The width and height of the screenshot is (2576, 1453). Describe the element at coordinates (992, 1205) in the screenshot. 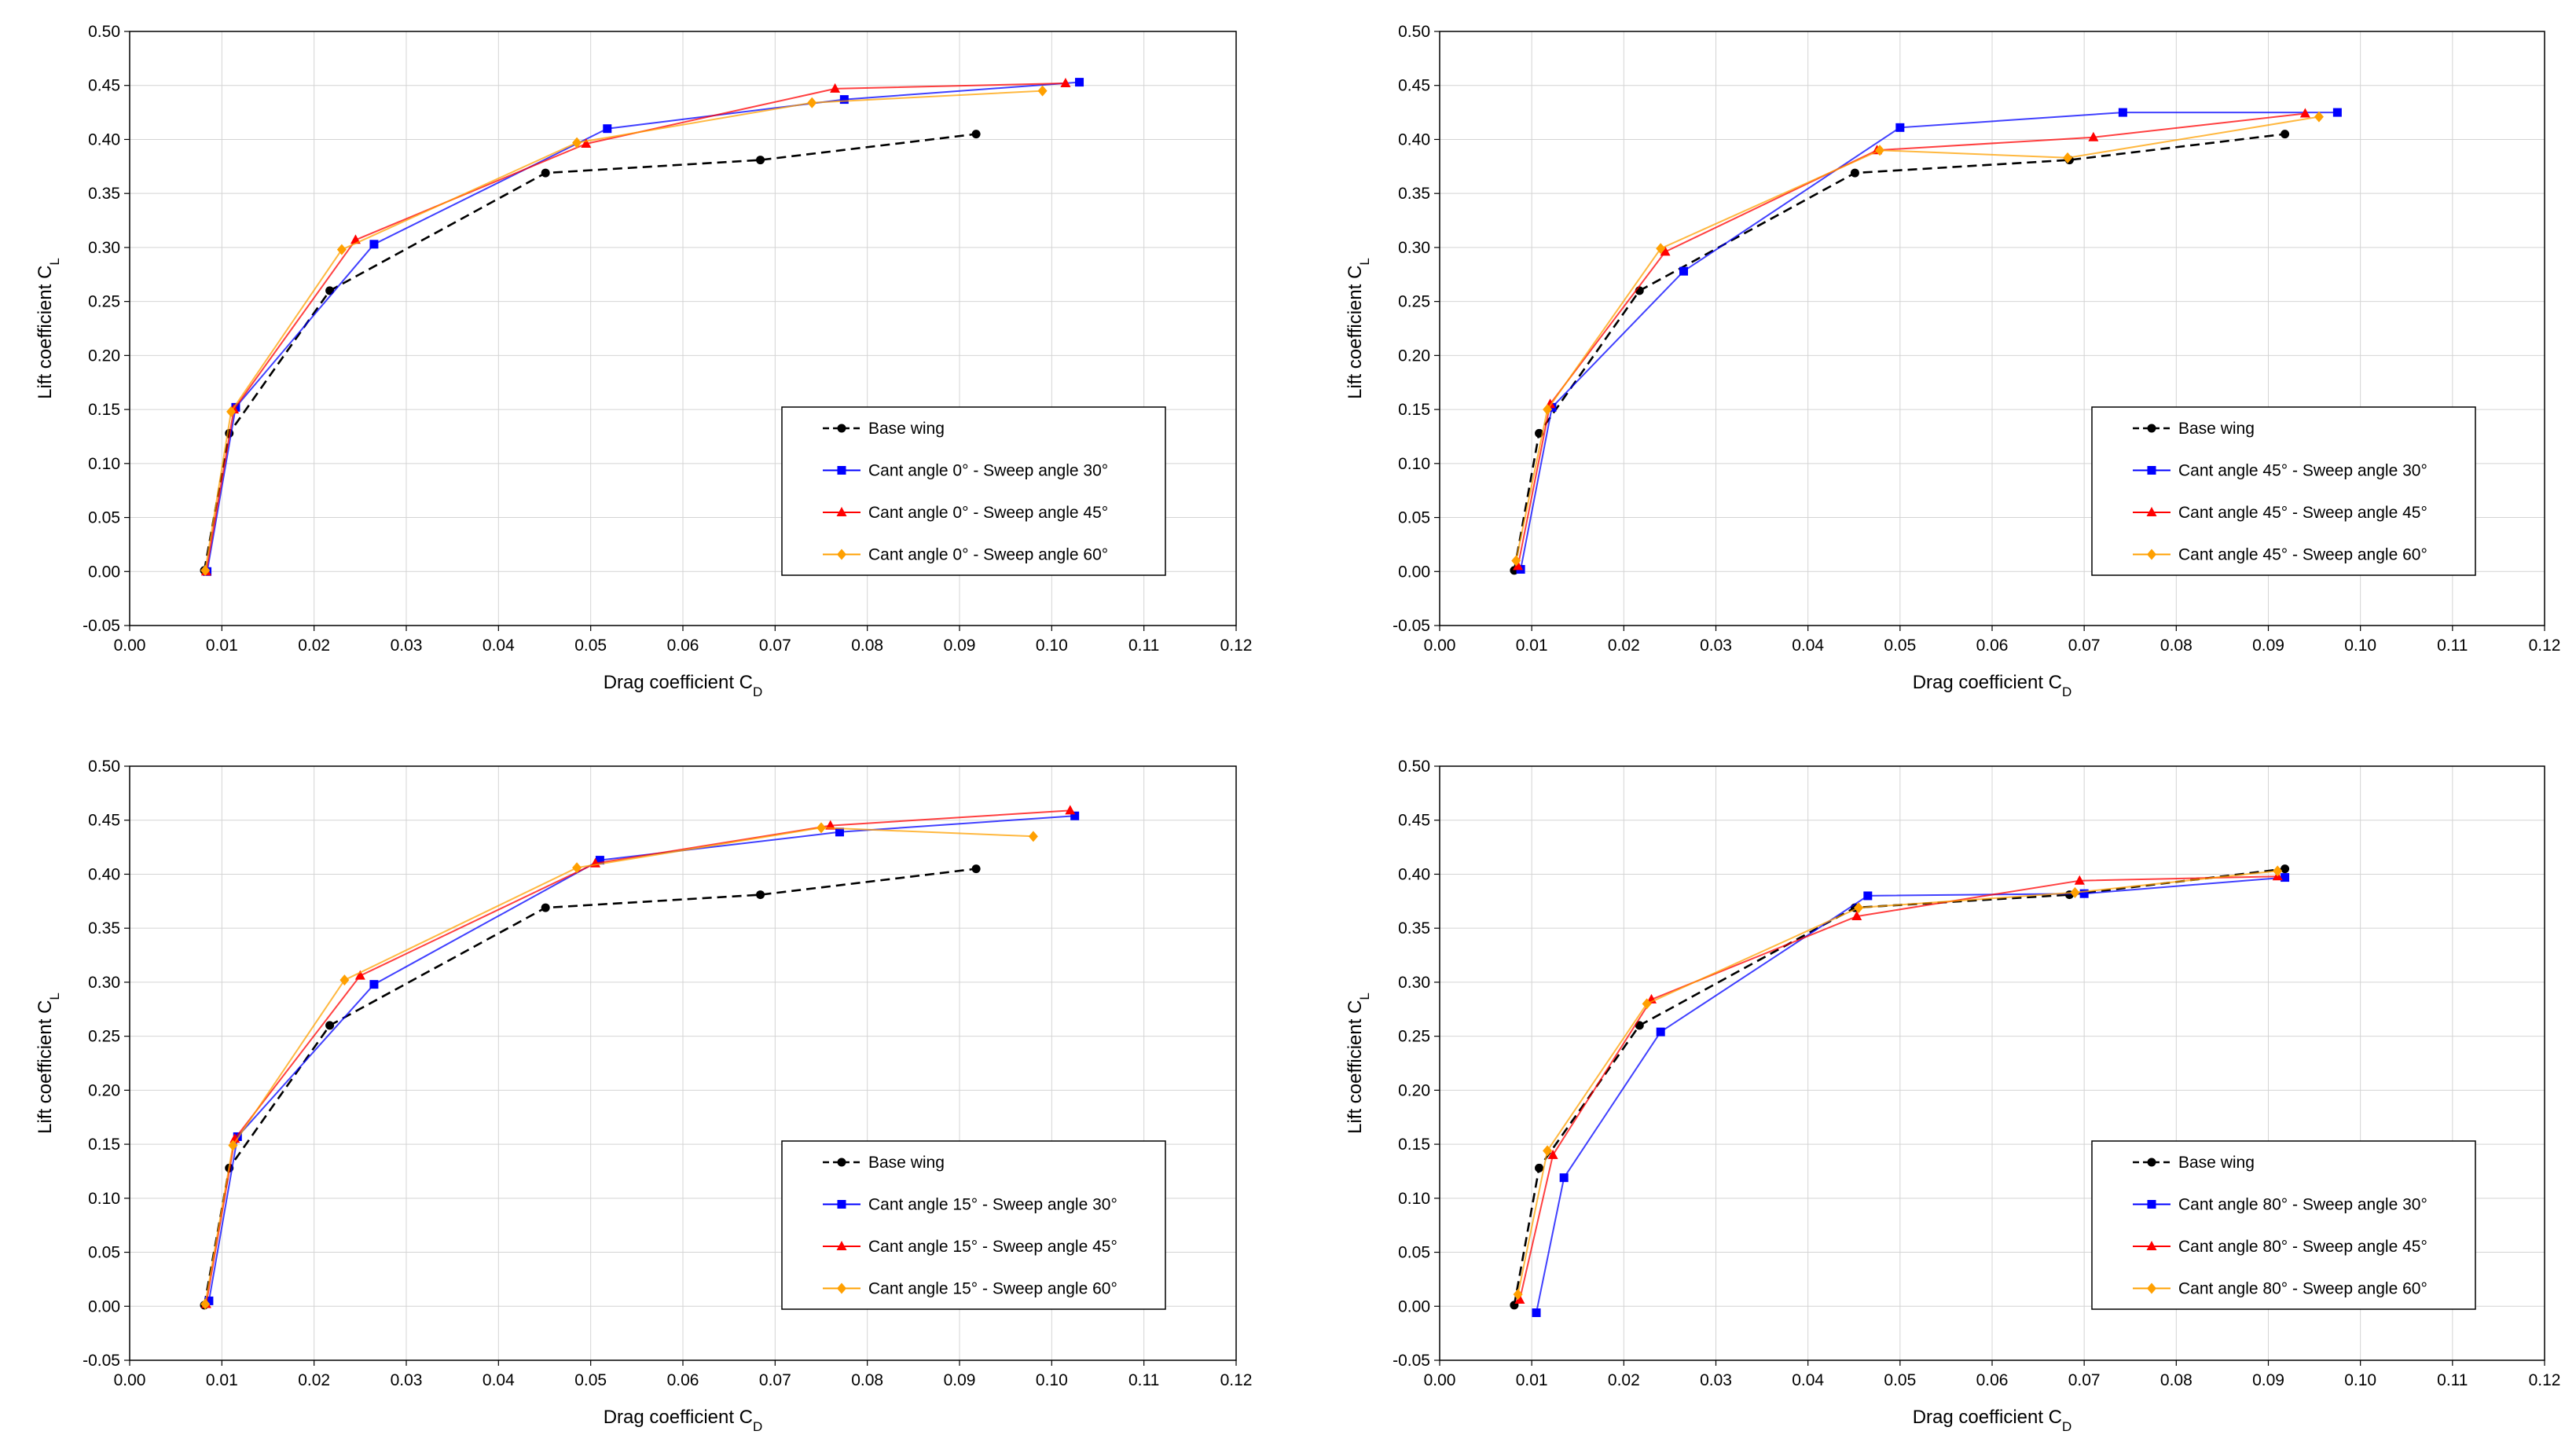

I see `legend-label: Cant angle 15° - Sweep angle 30°` at that location.